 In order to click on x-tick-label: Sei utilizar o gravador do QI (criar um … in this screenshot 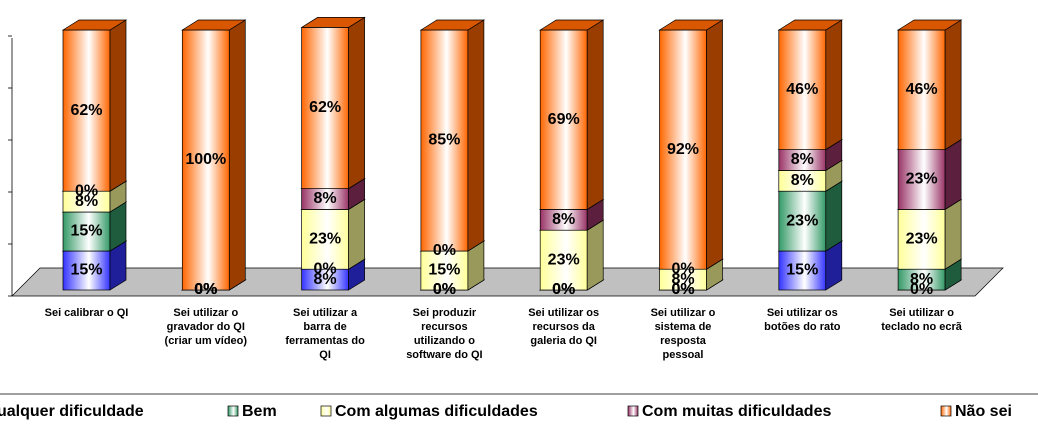, I will do `click(206, 327)`.